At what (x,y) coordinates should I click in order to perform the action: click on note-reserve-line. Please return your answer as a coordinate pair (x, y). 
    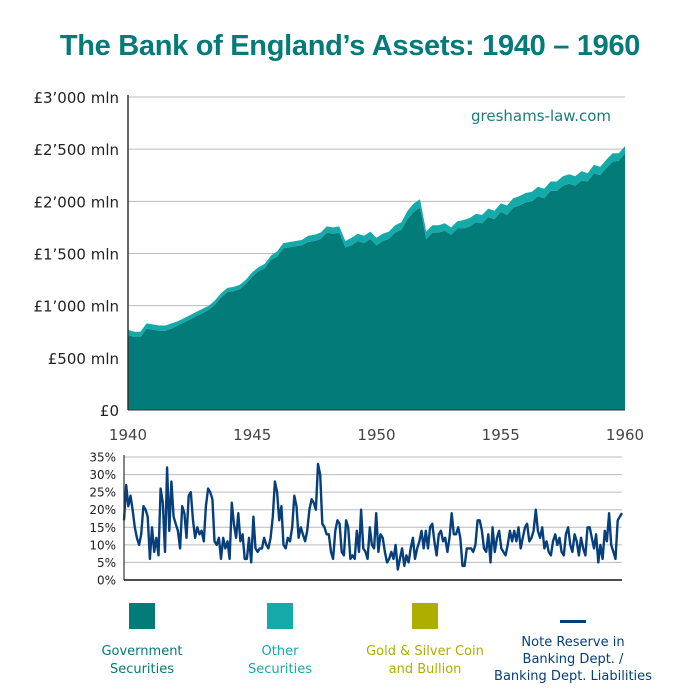
    Looking at the image, I should click on (373, 516).